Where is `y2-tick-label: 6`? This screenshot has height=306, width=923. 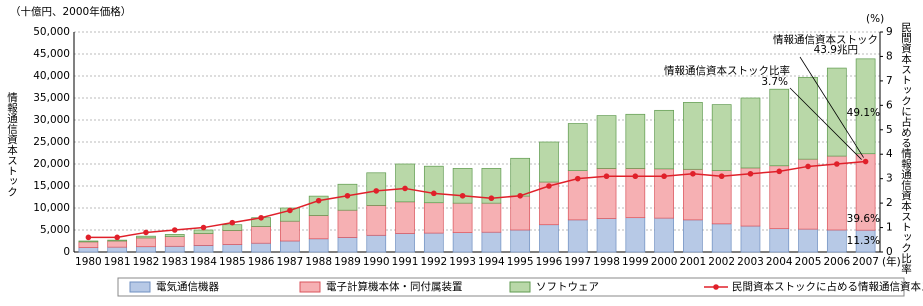 y2-tick-label: 6 is located at coordinates (889, 105).